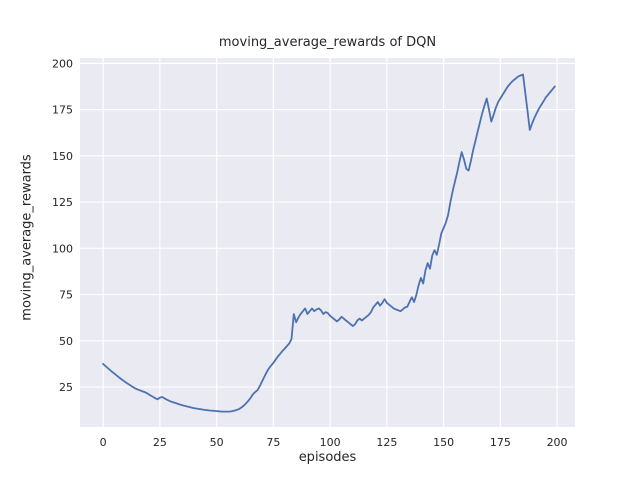  I want to click on y-tick-label: 25, so click(66, 387).